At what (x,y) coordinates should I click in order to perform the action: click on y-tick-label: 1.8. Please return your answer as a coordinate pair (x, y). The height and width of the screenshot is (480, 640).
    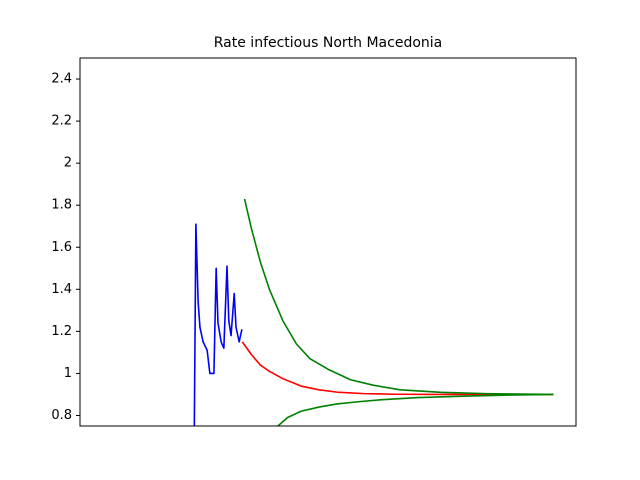
    Looking at the image, I should click on (61, 205).